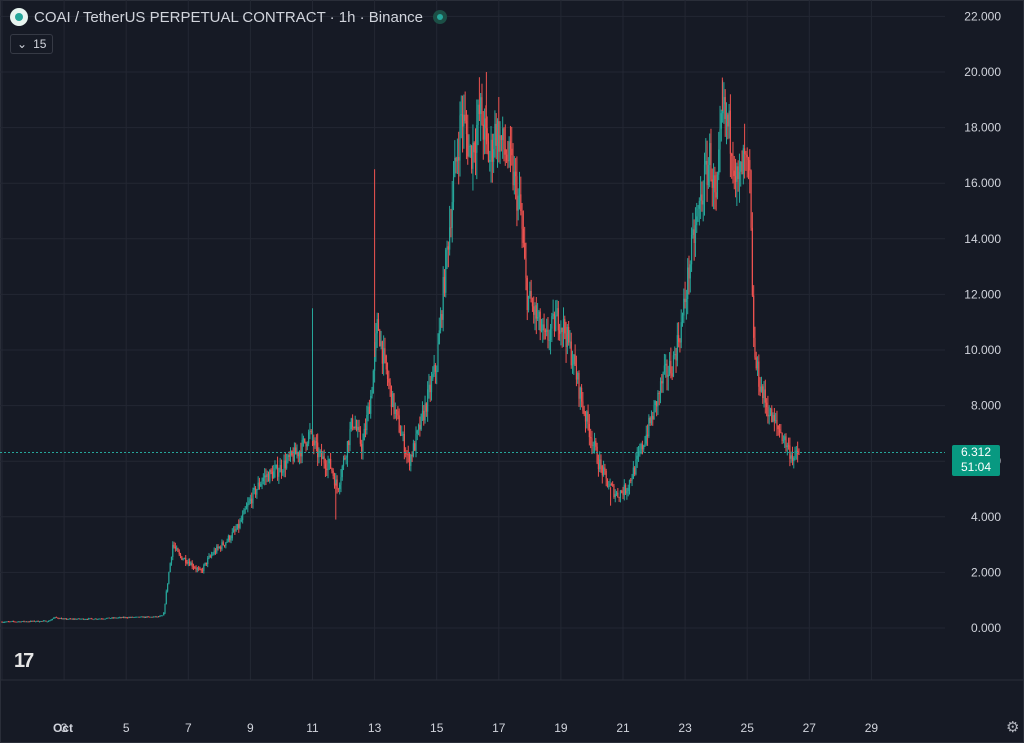 The image size is (1024, 743). I want to click on price-tick-label: 10.000, so click(982, 350).